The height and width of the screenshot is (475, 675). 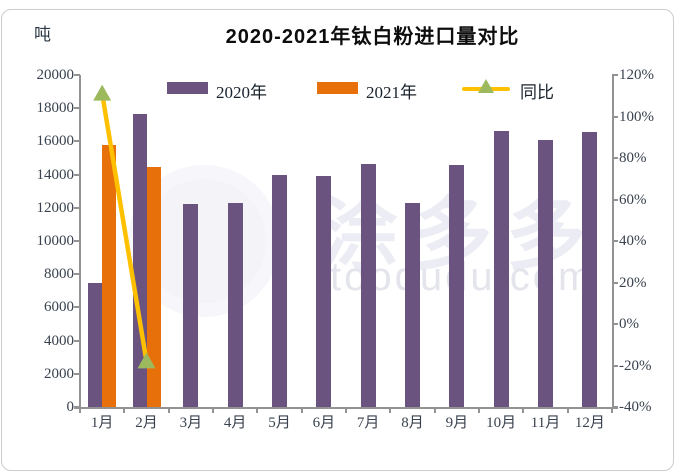 I want to click on x-axis-month-label: 5月, so click(x=279, y=423).